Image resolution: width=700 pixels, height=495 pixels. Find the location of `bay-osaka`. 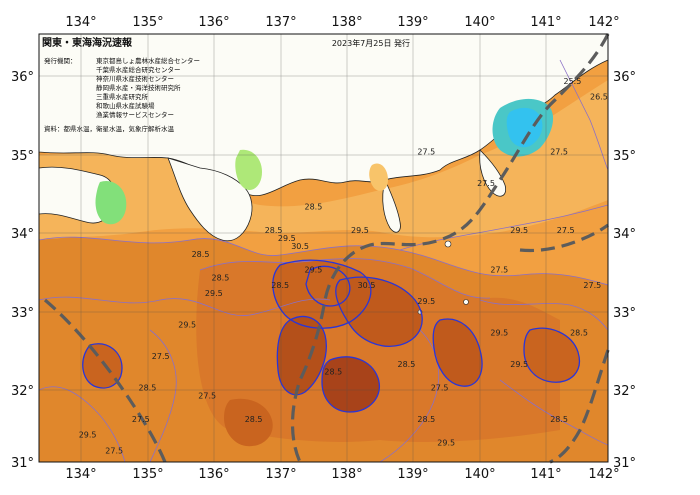

bay-osaka is located at coordinates (111, 202).